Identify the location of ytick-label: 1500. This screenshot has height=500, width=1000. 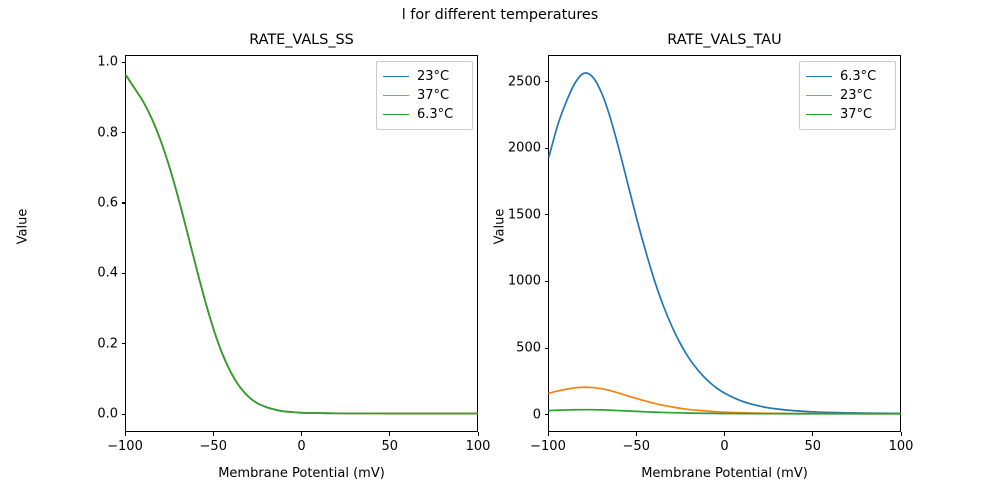
(524, 215).